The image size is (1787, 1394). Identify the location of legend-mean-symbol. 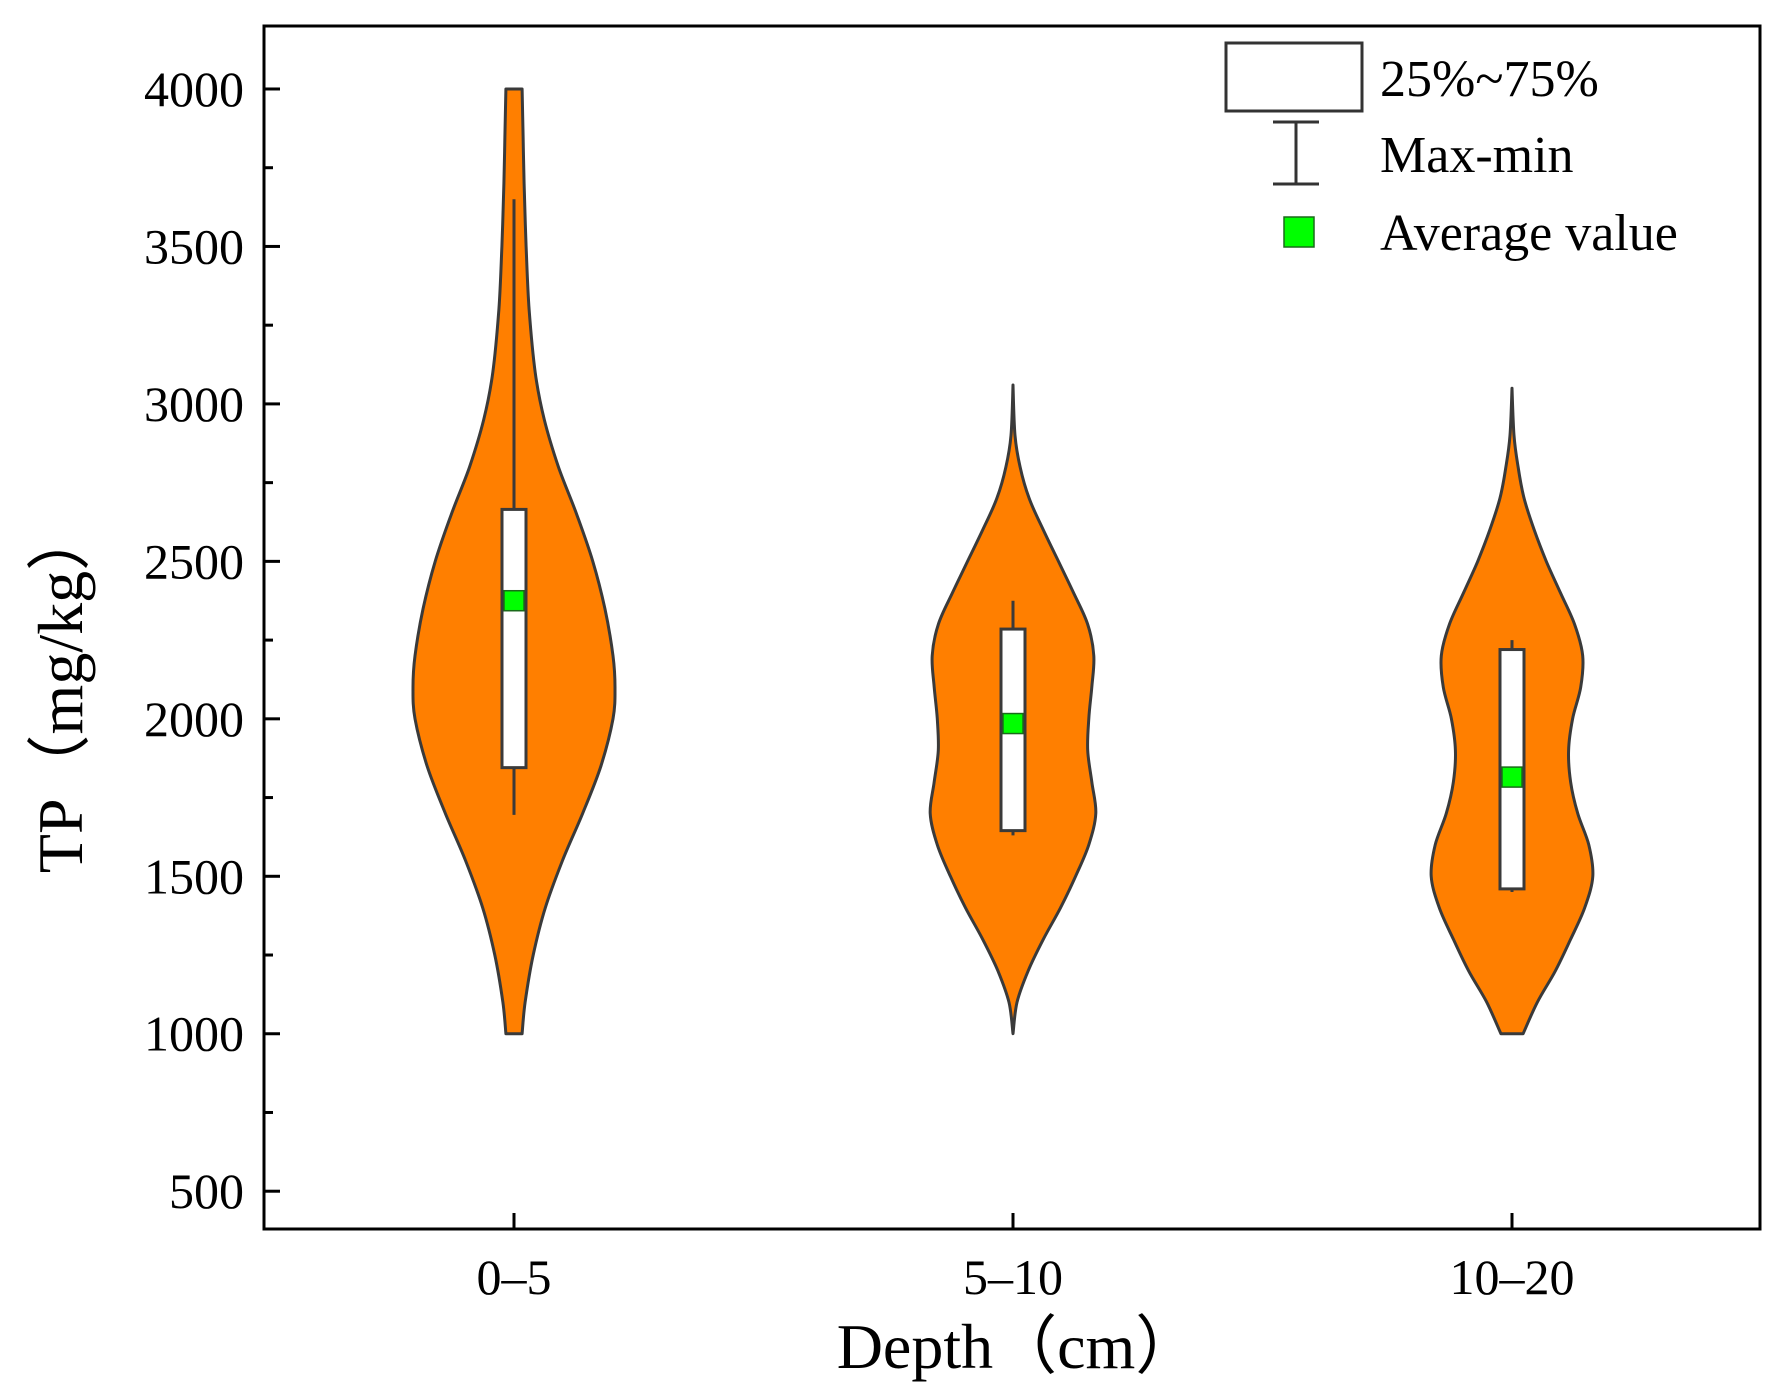
(1299, 232).